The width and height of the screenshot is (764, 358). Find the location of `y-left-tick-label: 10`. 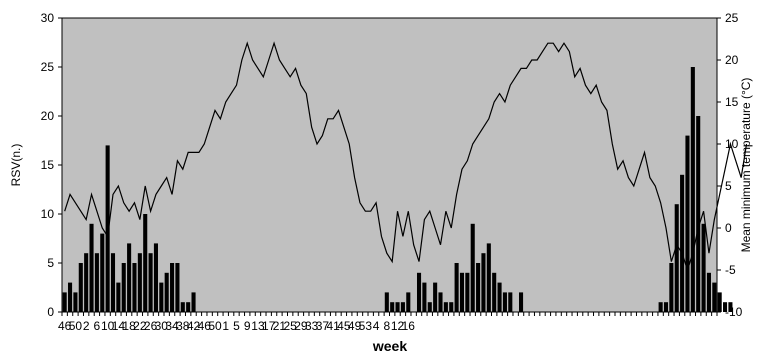

y-left-tick-label: 10 is located at coordinates (48, 214).